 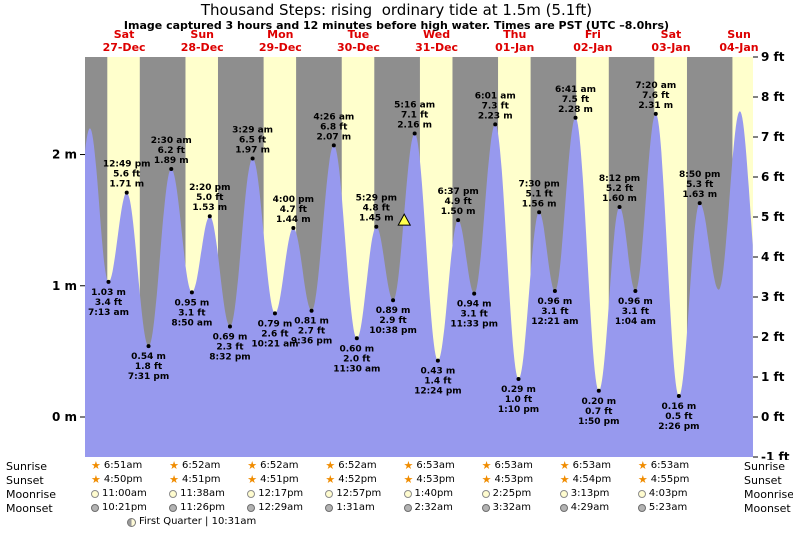 I want to click on tide-event-label: 2:30 am, so click(x=171, y=141).